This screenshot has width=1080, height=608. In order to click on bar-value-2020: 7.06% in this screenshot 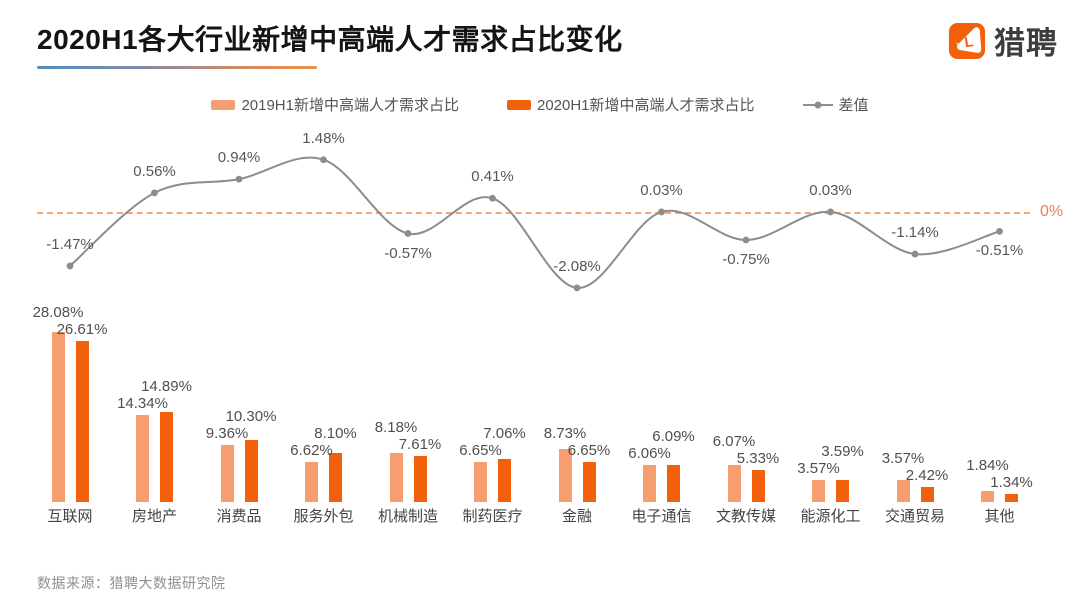, I will do `click(504, 433)`.